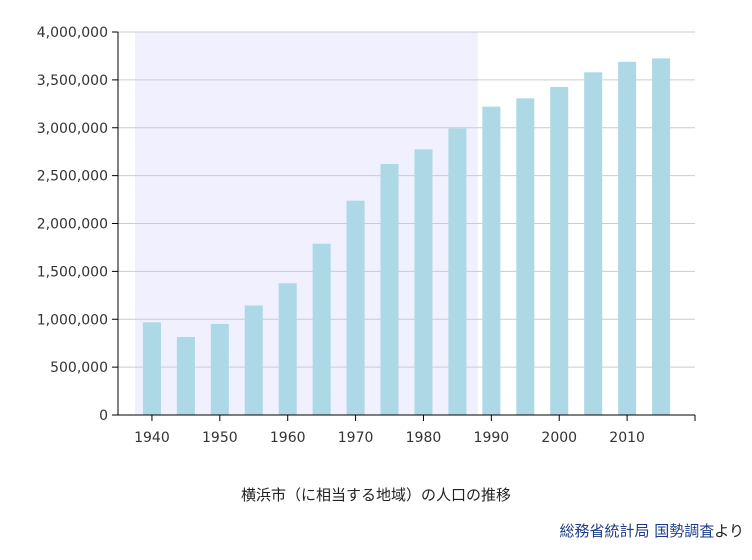 This screenshot has width=752, height=560. Describe the element at coordinates (72, 177) in the screenshot. I see `y-tick-label: 2,500,000` at that location.